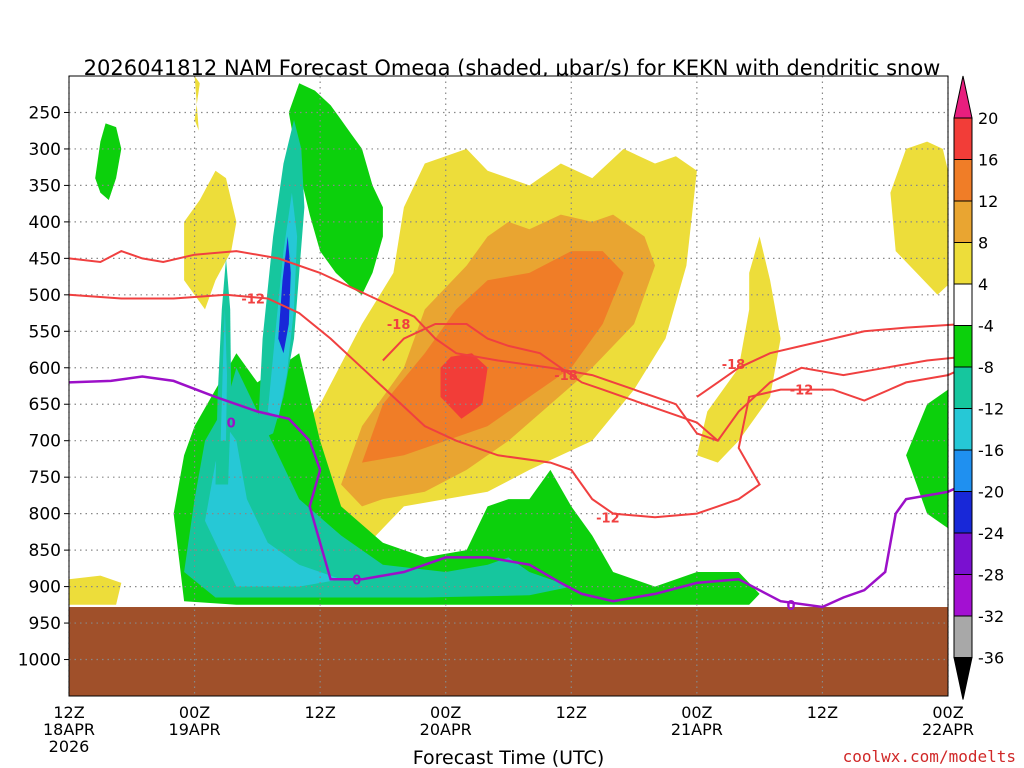 The height and width of the screenshot is (768, 1024). I want to click on colorbar-label-7: -12, so click(991, 409).